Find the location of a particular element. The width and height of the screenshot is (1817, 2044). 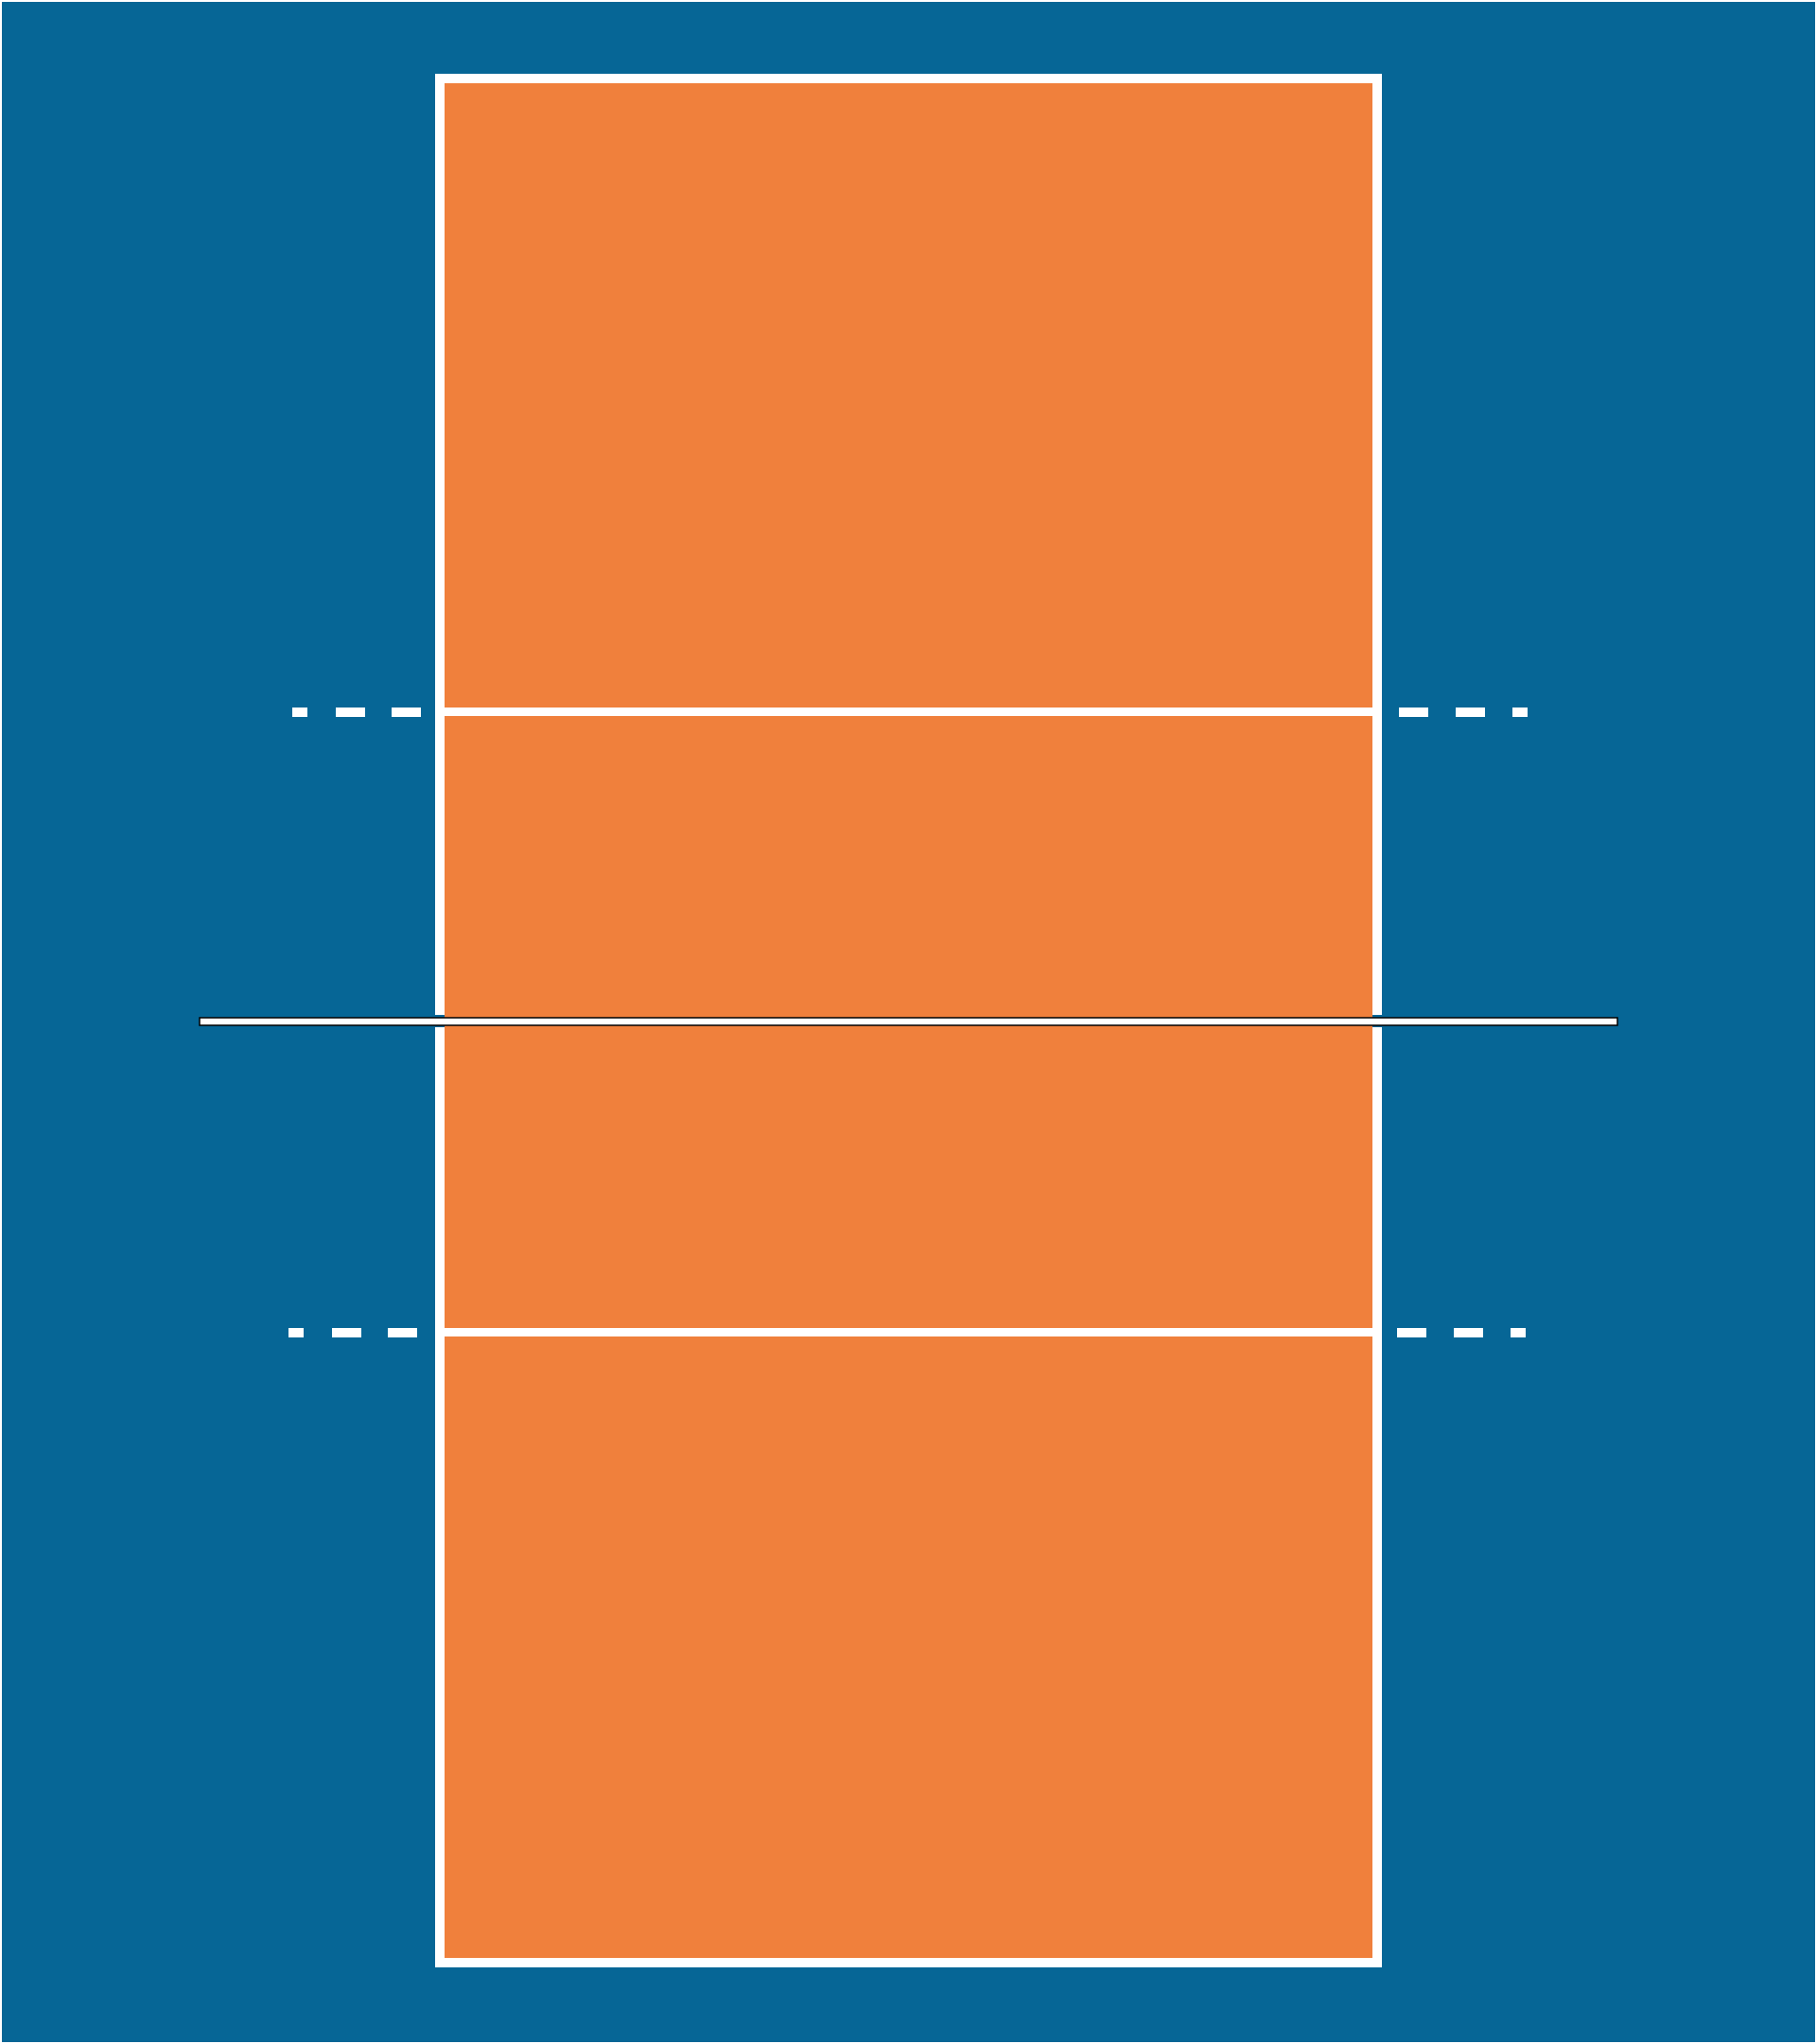

attack-line-bottom is located at coordinates (908, 1332).